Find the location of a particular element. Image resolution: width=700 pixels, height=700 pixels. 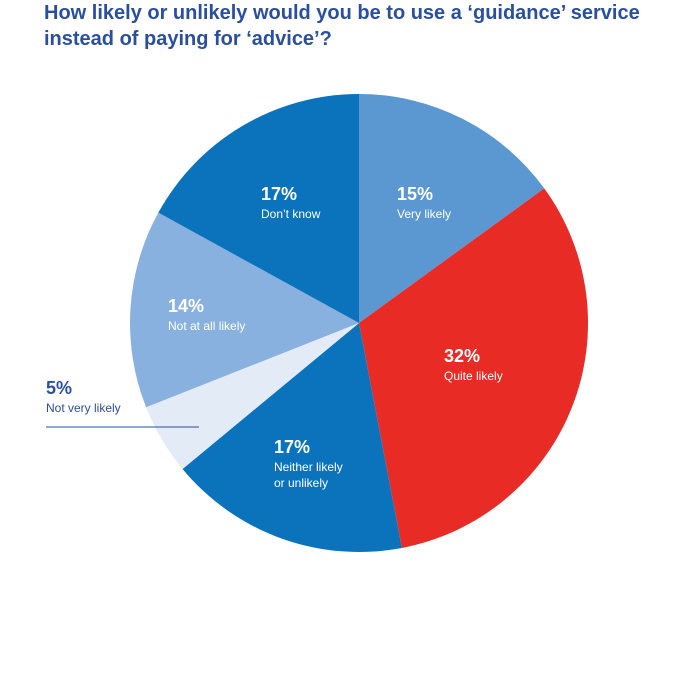

slice-category-label-3-0: Not very likely is located at coordinates (83, 408).